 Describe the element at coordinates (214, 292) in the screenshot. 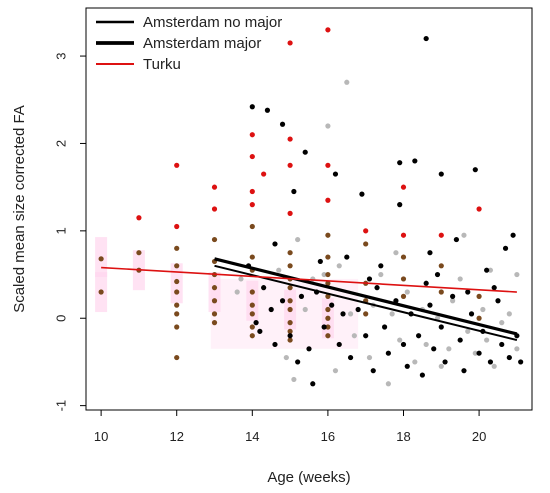

I see `pink-band-block` at that location.